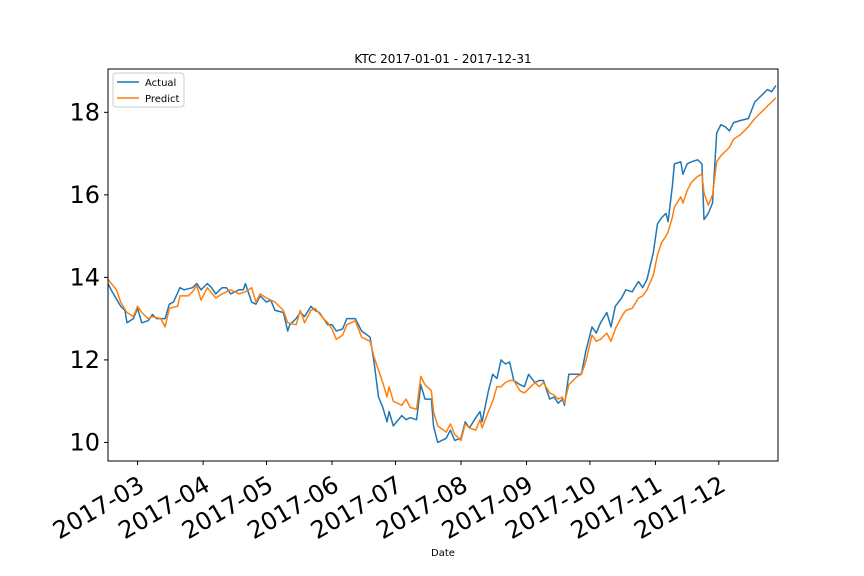 Image resolution: width=864 pixels, height=576 pixels. I want to click on legend: Actual Predict, so click(148, 90).